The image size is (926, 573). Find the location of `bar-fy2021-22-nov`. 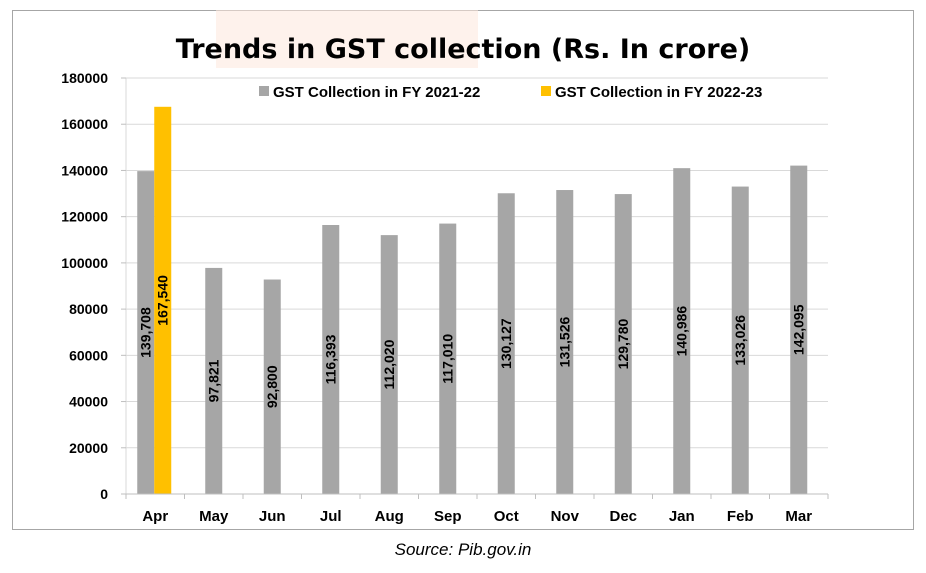

bar-fy2021-22-nov is located at coordinates (565, 342).